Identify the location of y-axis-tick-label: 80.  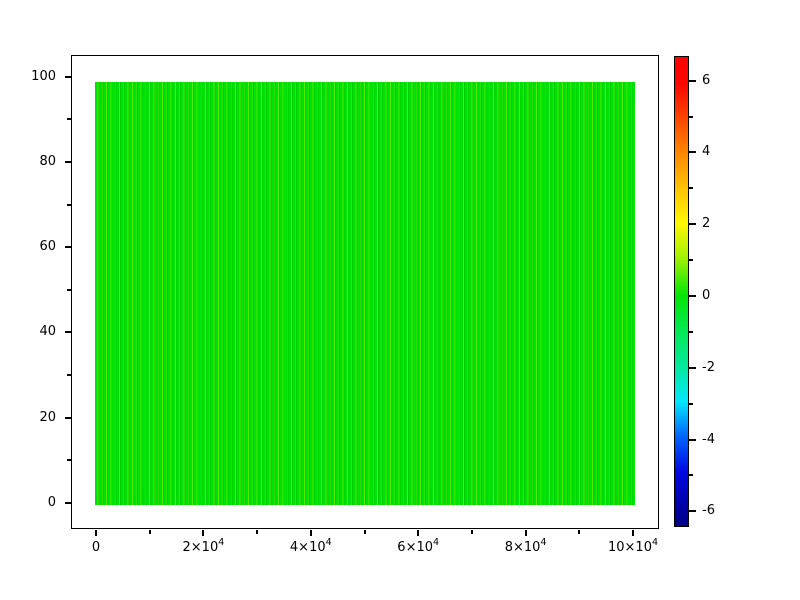
(47, 161).